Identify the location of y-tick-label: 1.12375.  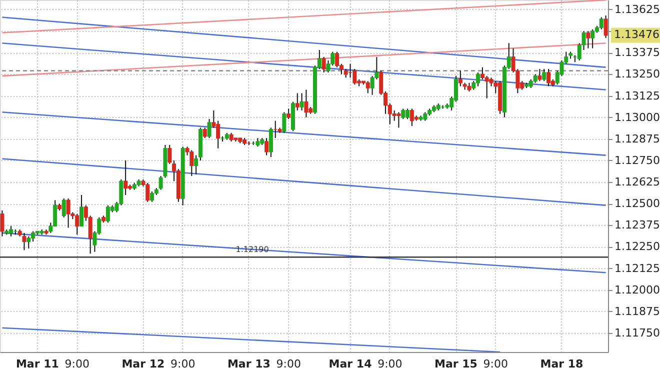
(637, 225).